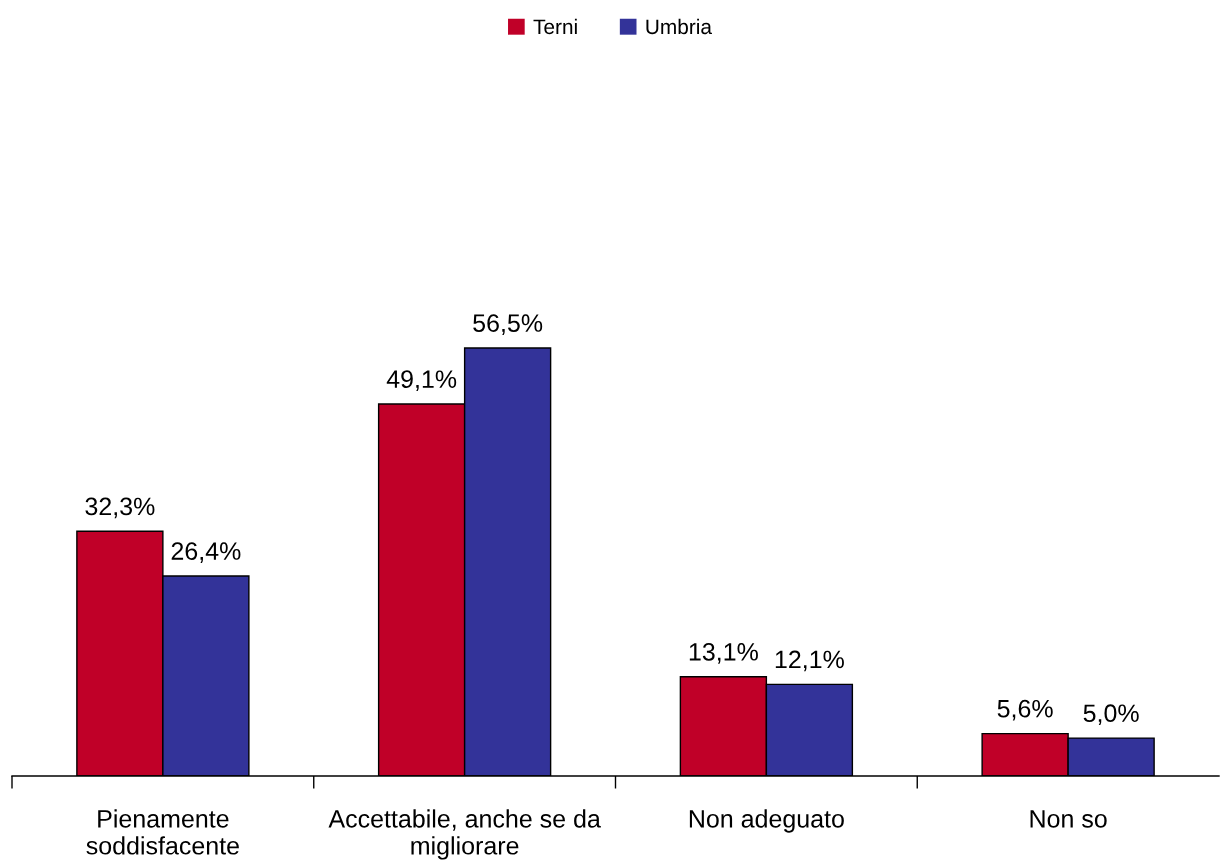 This screenshot has height=865, width=1220. Describe the element at coordinates (1025, 710) in the screenshot. I see `data-label: 5,6%` at that location.